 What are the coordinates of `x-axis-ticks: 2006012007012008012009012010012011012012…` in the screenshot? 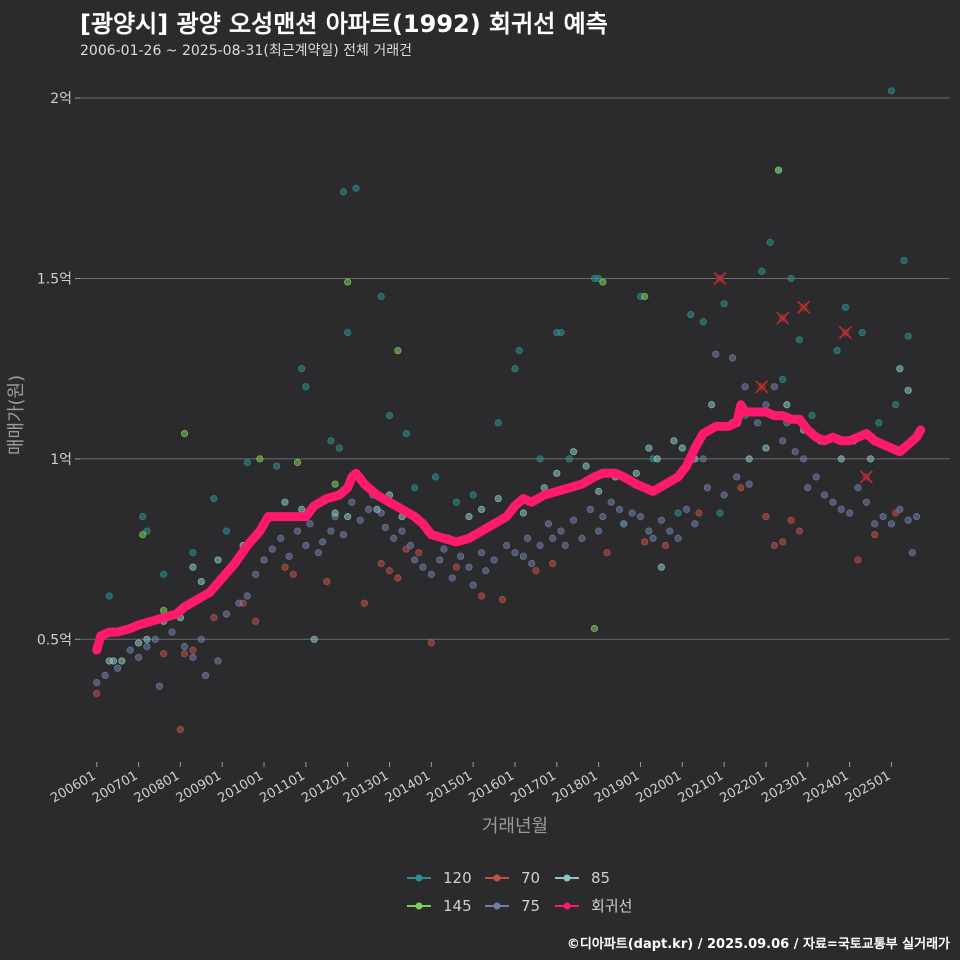 It's located at (470, 784).